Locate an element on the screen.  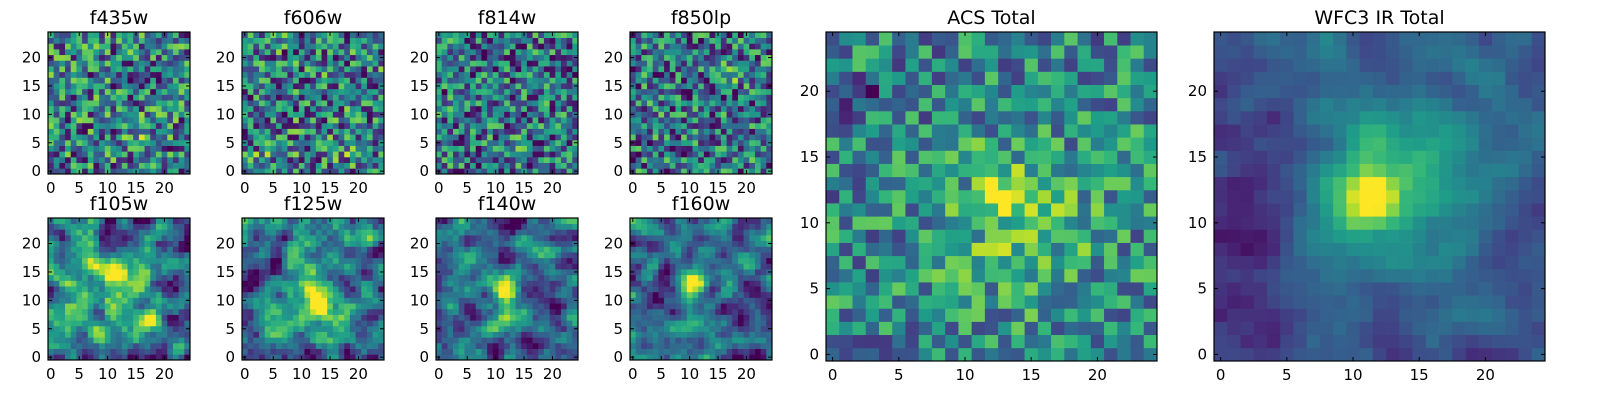
y-tick-label: 5 is located at coordinates (424, 329).